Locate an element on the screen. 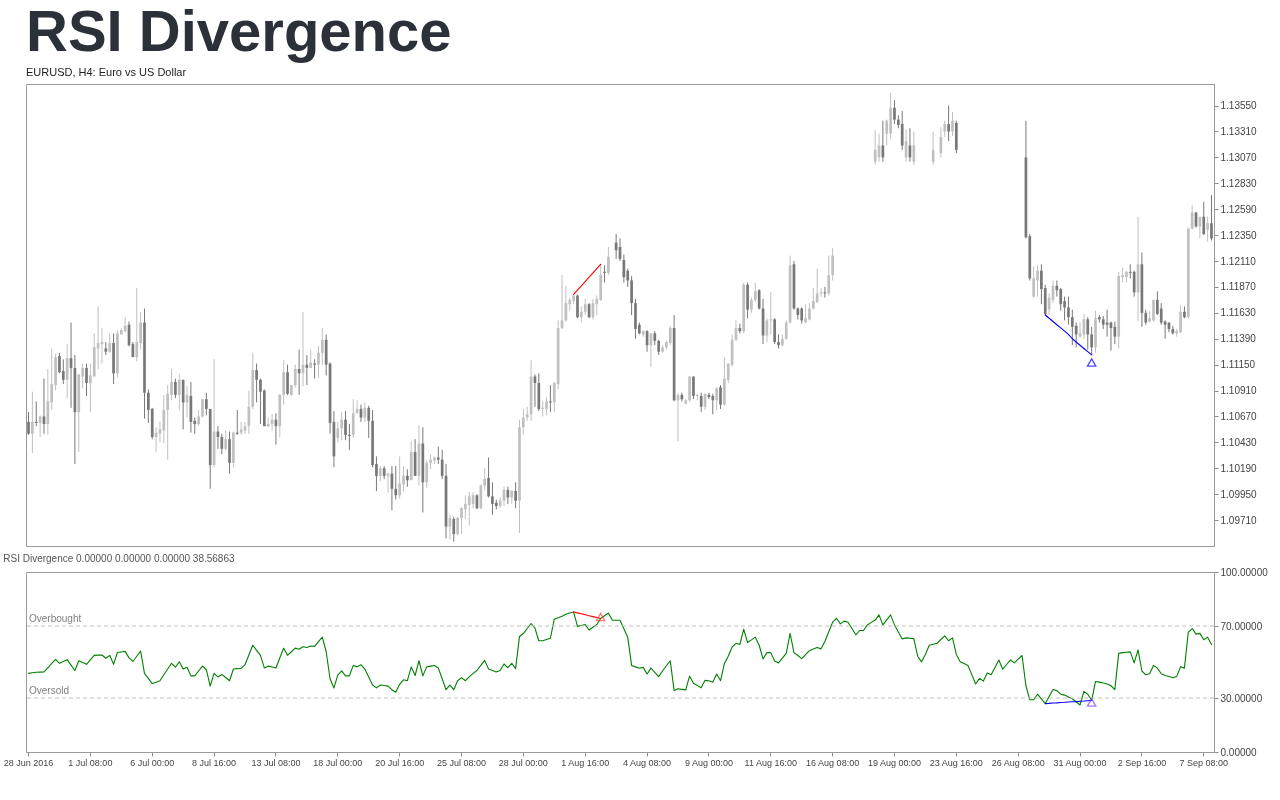  x-tick-label: 13 Jul 08:00 is located at coordinates (276, 762).